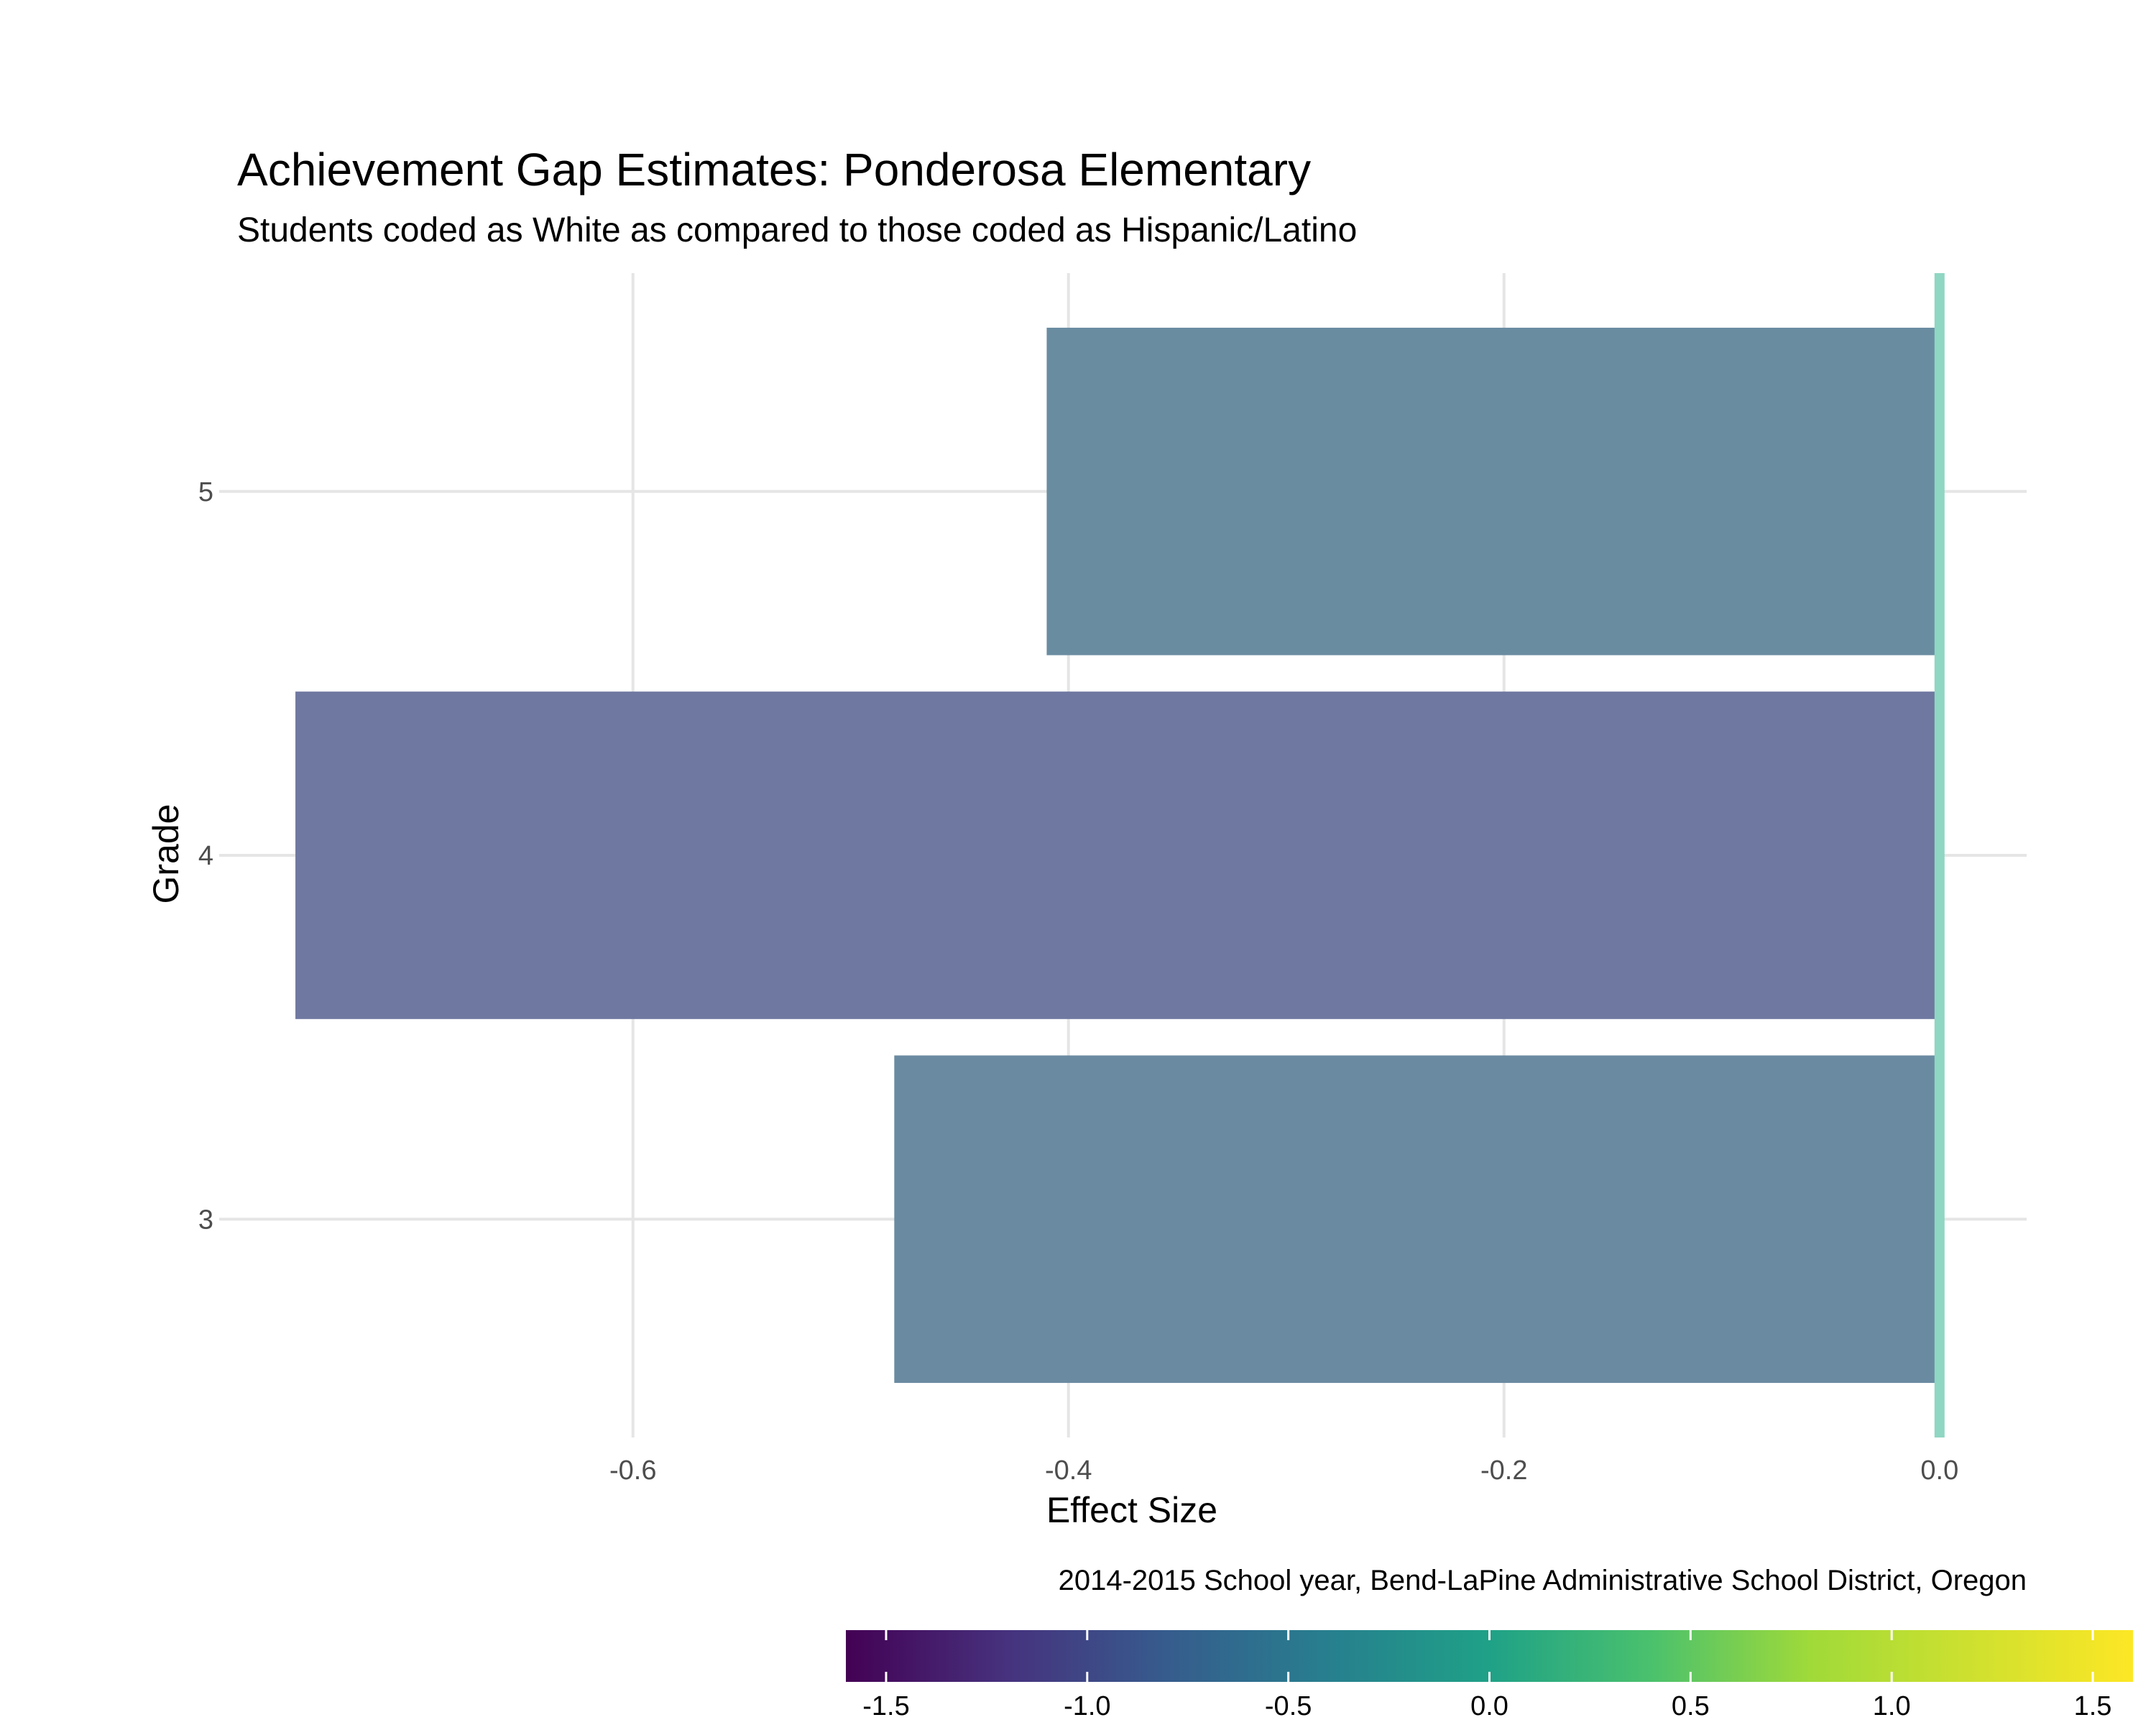 This screenshot has width=2156, height=1725. What do you see at coordinates (205, 492) in the screenshot?
I see `y-tick-label: 5` at bounding box center [205, 492].